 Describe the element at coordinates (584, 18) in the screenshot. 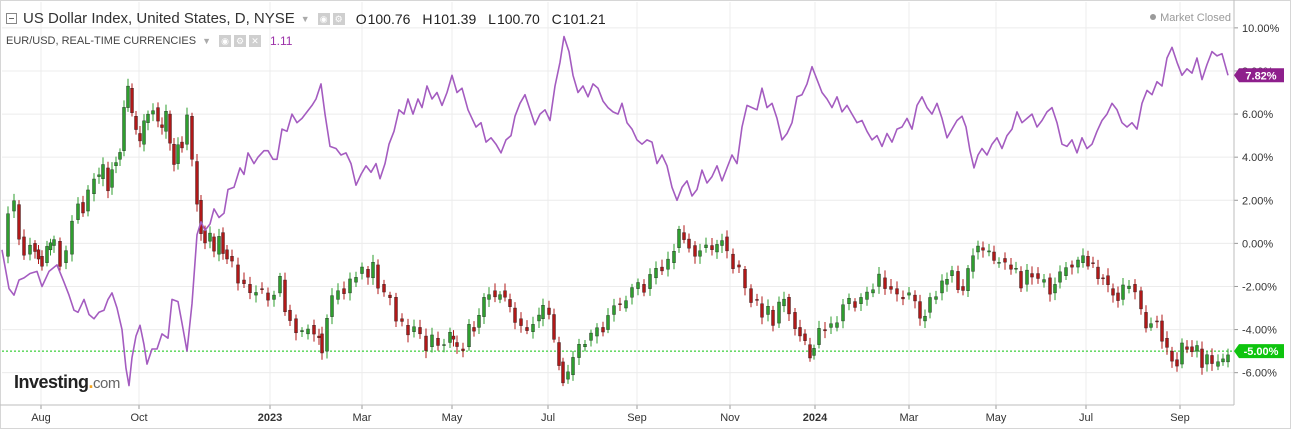

I see `ohlc-value-close: 101.21` at that location.